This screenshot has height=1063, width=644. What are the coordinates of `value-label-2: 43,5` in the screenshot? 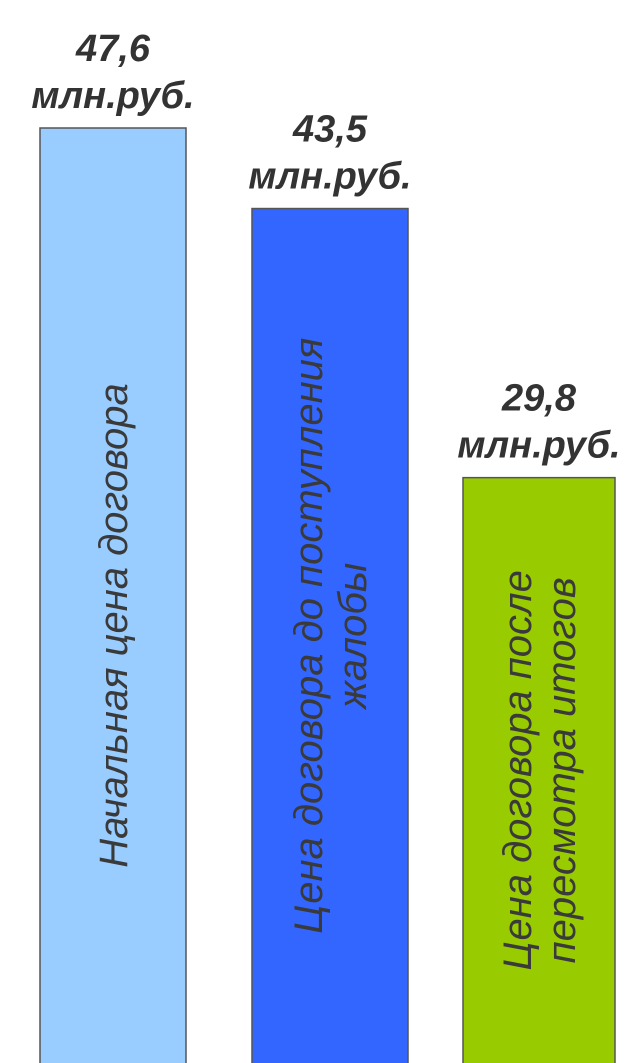 It's located at (330, 130).